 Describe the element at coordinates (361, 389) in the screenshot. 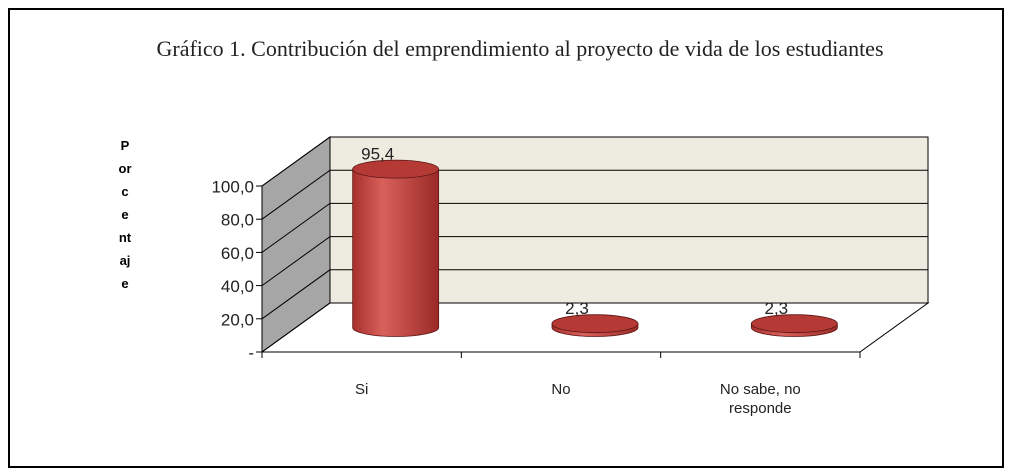

I see `x-tick-label: Si` at that location.